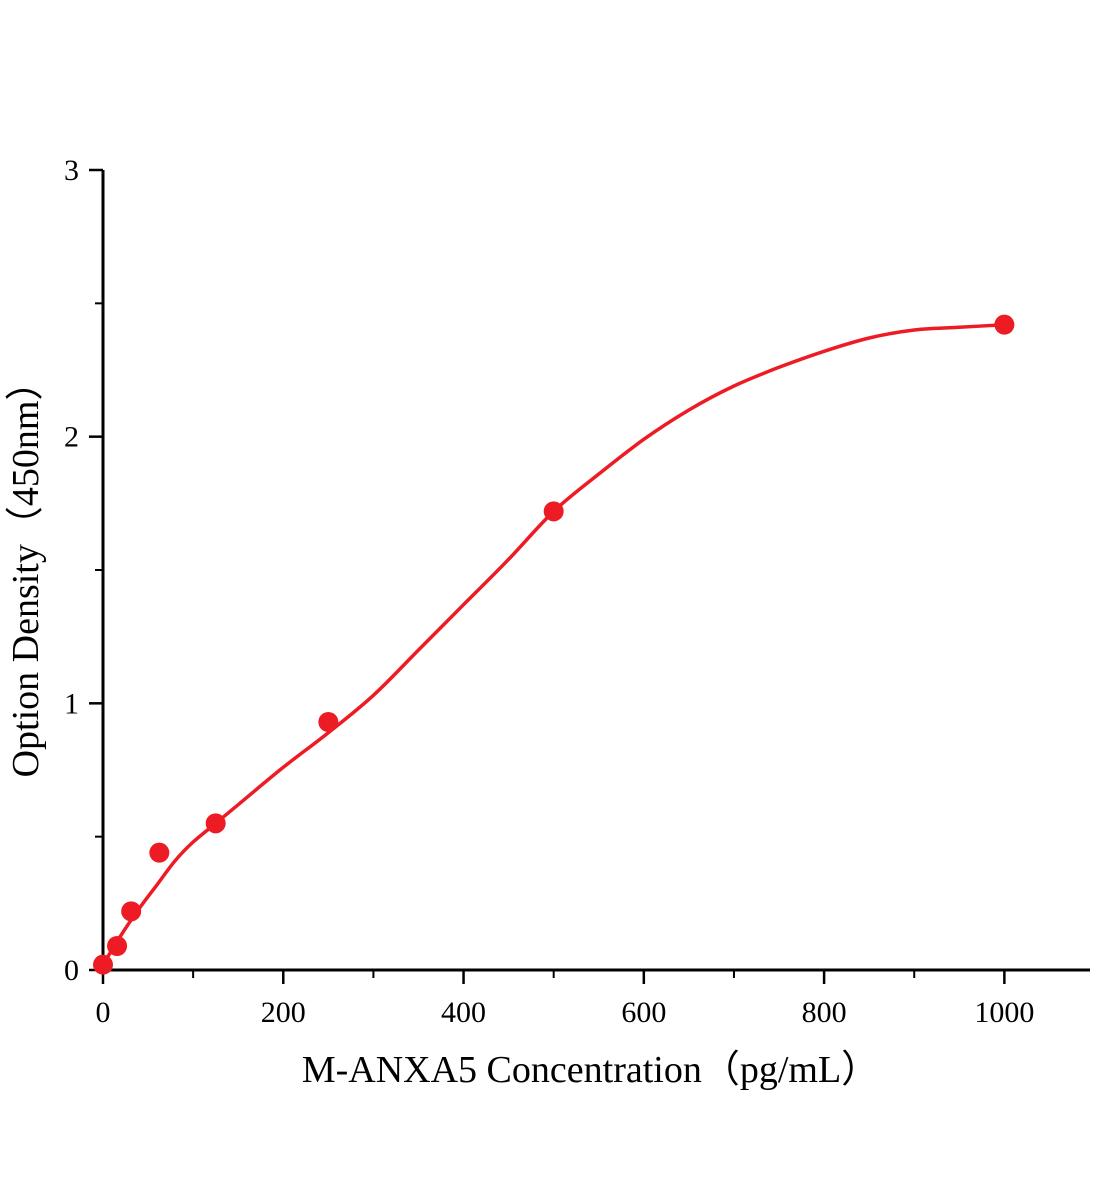 The image size is (1104, 1200). Describe the element at coordinates (463, 1012) in the screenshot. I see `x-tick-label: 400` at that location.